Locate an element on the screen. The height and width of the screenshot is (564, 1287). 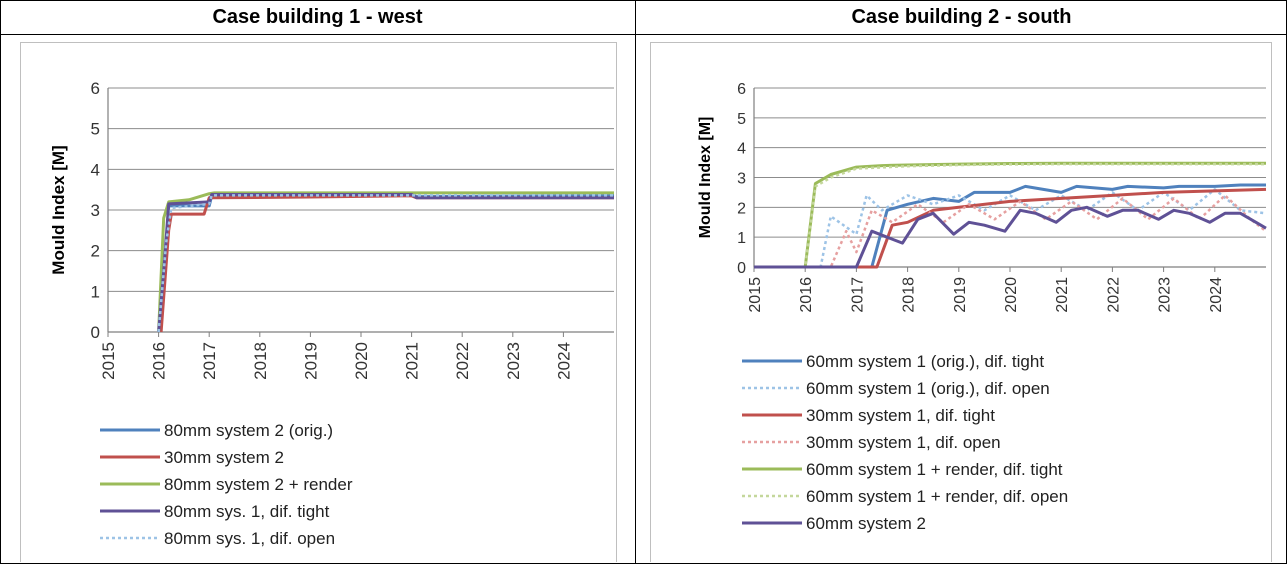
legend-label: 30mm system 1, dif. tight is located at coordinates (900, 415).